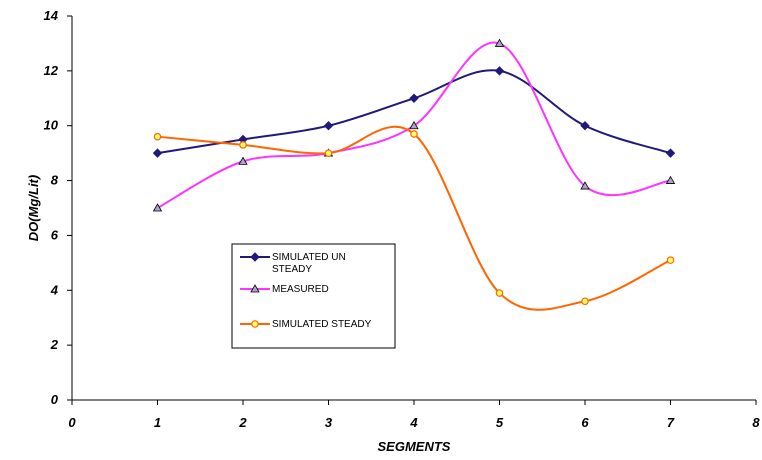 This screenshot has width=762, height=460. What do you see at coordinates (242, 422) in the screenshot?
I see `x-tick-label: 2` at bounding box center [242, 422].